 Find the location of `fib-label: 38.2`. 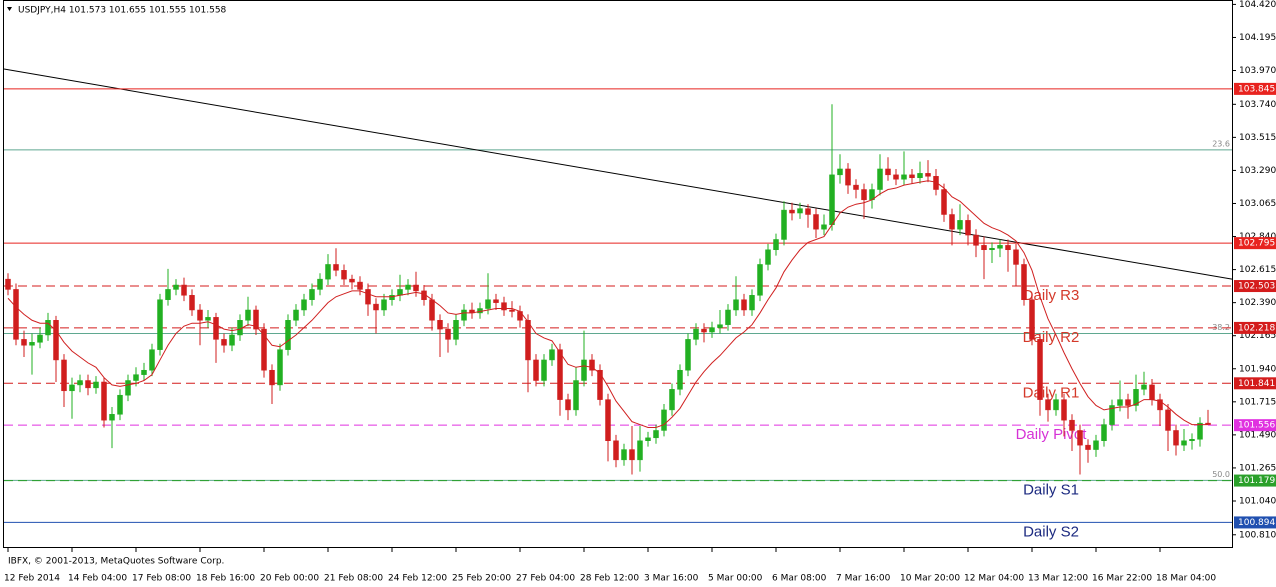

fib-label: 38.2 is located at coordinates (1221, 327).